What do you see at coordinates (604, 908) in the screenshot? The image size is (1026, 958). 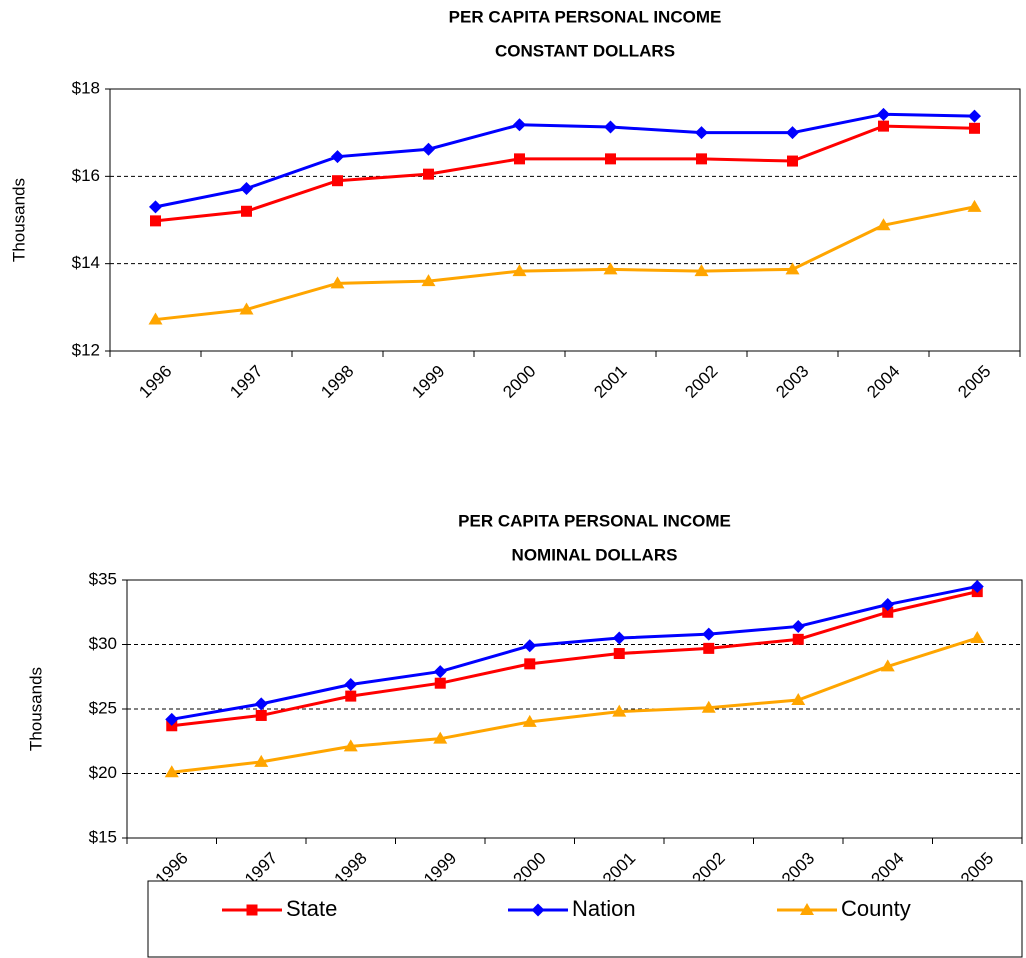 I see `legend-label: Nation` at bounding box center [604, 908].